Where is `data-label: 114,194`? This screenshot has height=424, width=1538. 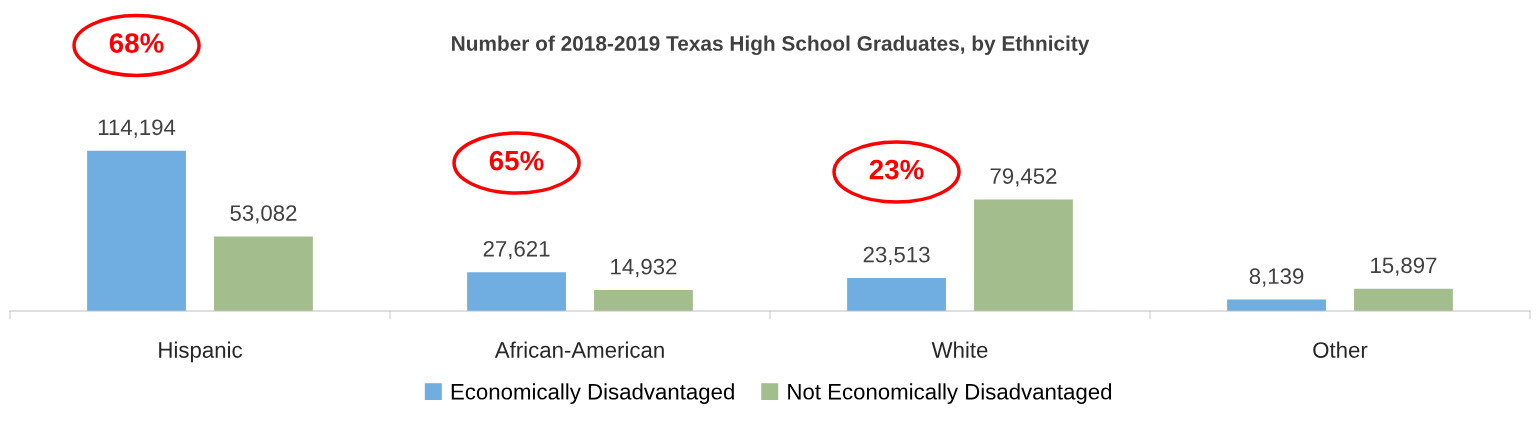 data-label: 114,194 is located at coordinates (137, 128).